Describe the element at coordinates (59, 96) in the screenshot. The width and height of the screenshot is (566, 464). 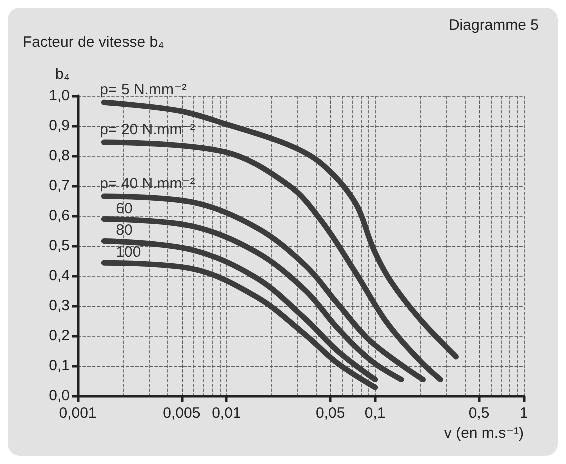
I see `y-tick-label: 1,0` at that location.